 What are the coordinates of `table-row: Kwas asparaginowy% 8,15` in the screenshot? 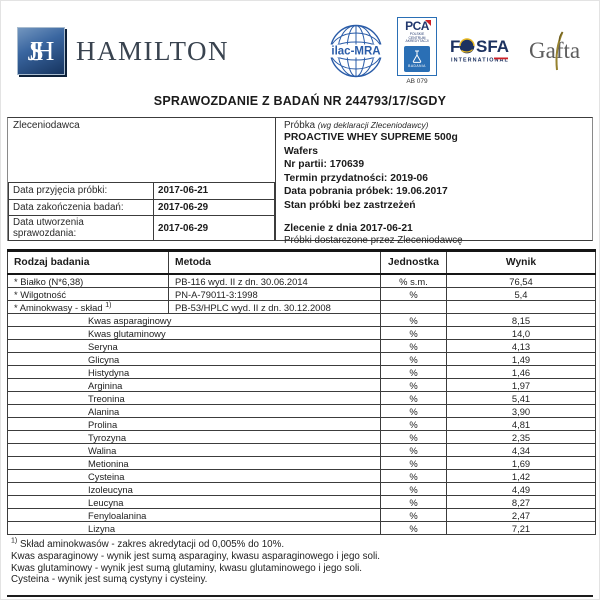 It's located at (301, 320).